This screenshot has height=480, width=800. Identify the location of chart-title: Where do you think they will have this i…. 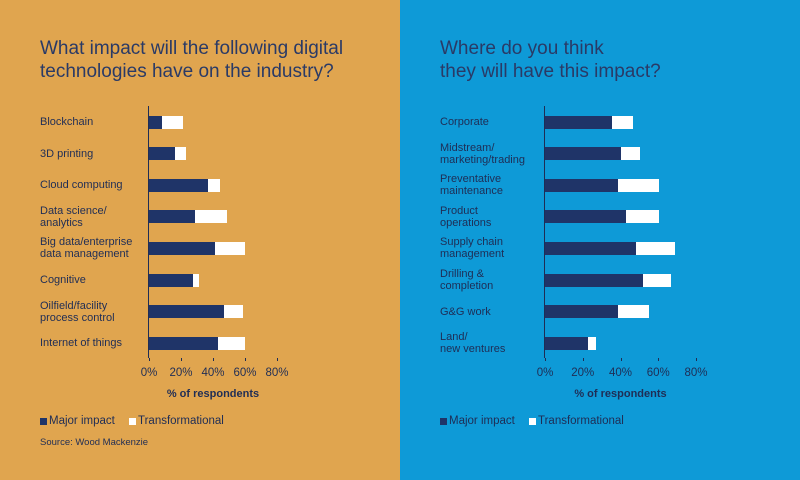
(550, 60).